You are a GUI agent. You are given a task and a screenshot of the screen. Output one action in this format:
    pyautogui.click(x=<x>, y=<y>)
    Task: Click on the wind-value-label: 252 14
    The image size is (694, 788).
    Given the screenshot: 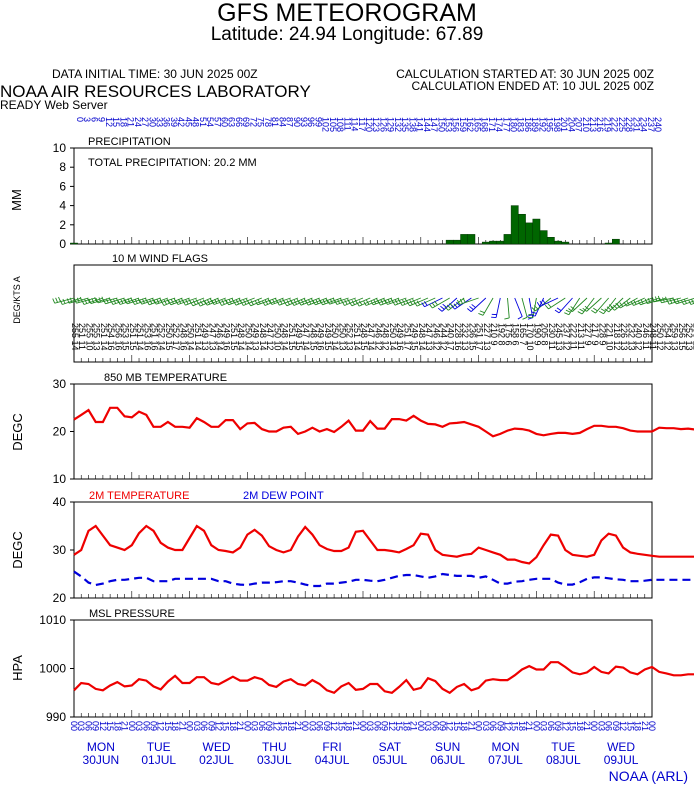 What is the action you would take?
    pyautogui.click(x=162, y=337)
    